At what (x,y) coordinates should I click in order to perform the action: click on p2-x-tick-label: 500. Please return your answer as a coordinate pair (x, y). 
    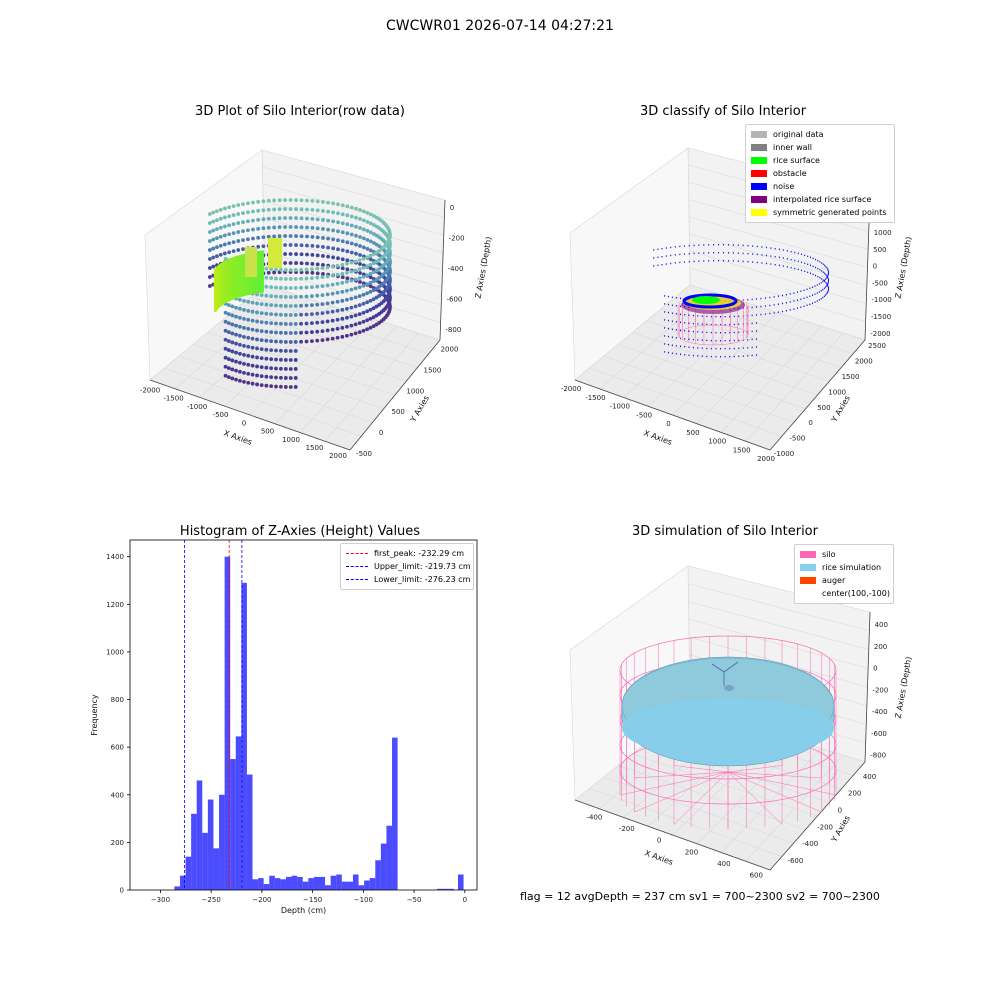
    Looking at the image, I should click on (692, 433).